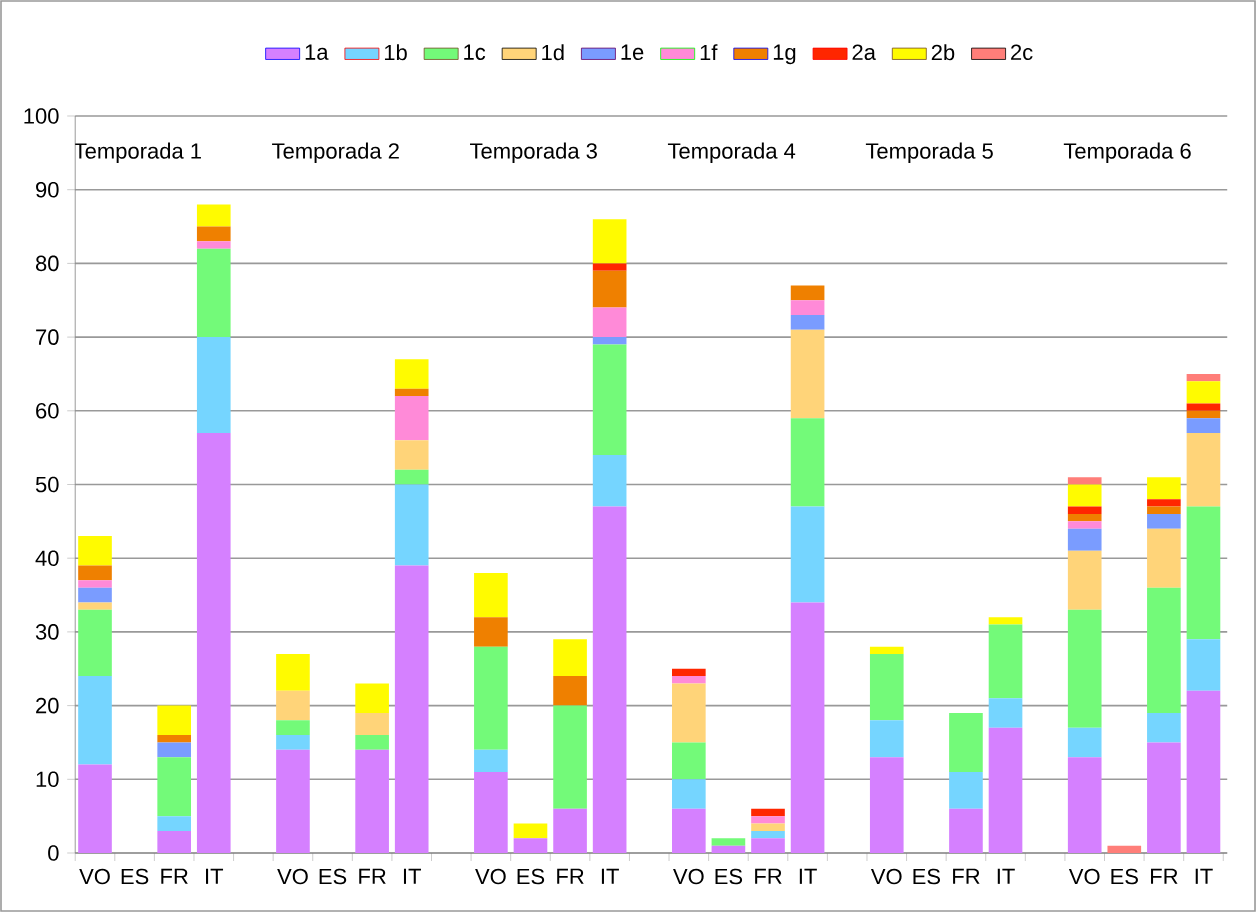 Image resolution: width=1256 pixels, height=912 pixels. What do you see at coordinates (41, 116) in the screenshot?
I see `y-tick-label: 100` at bounding box center [41, 116].